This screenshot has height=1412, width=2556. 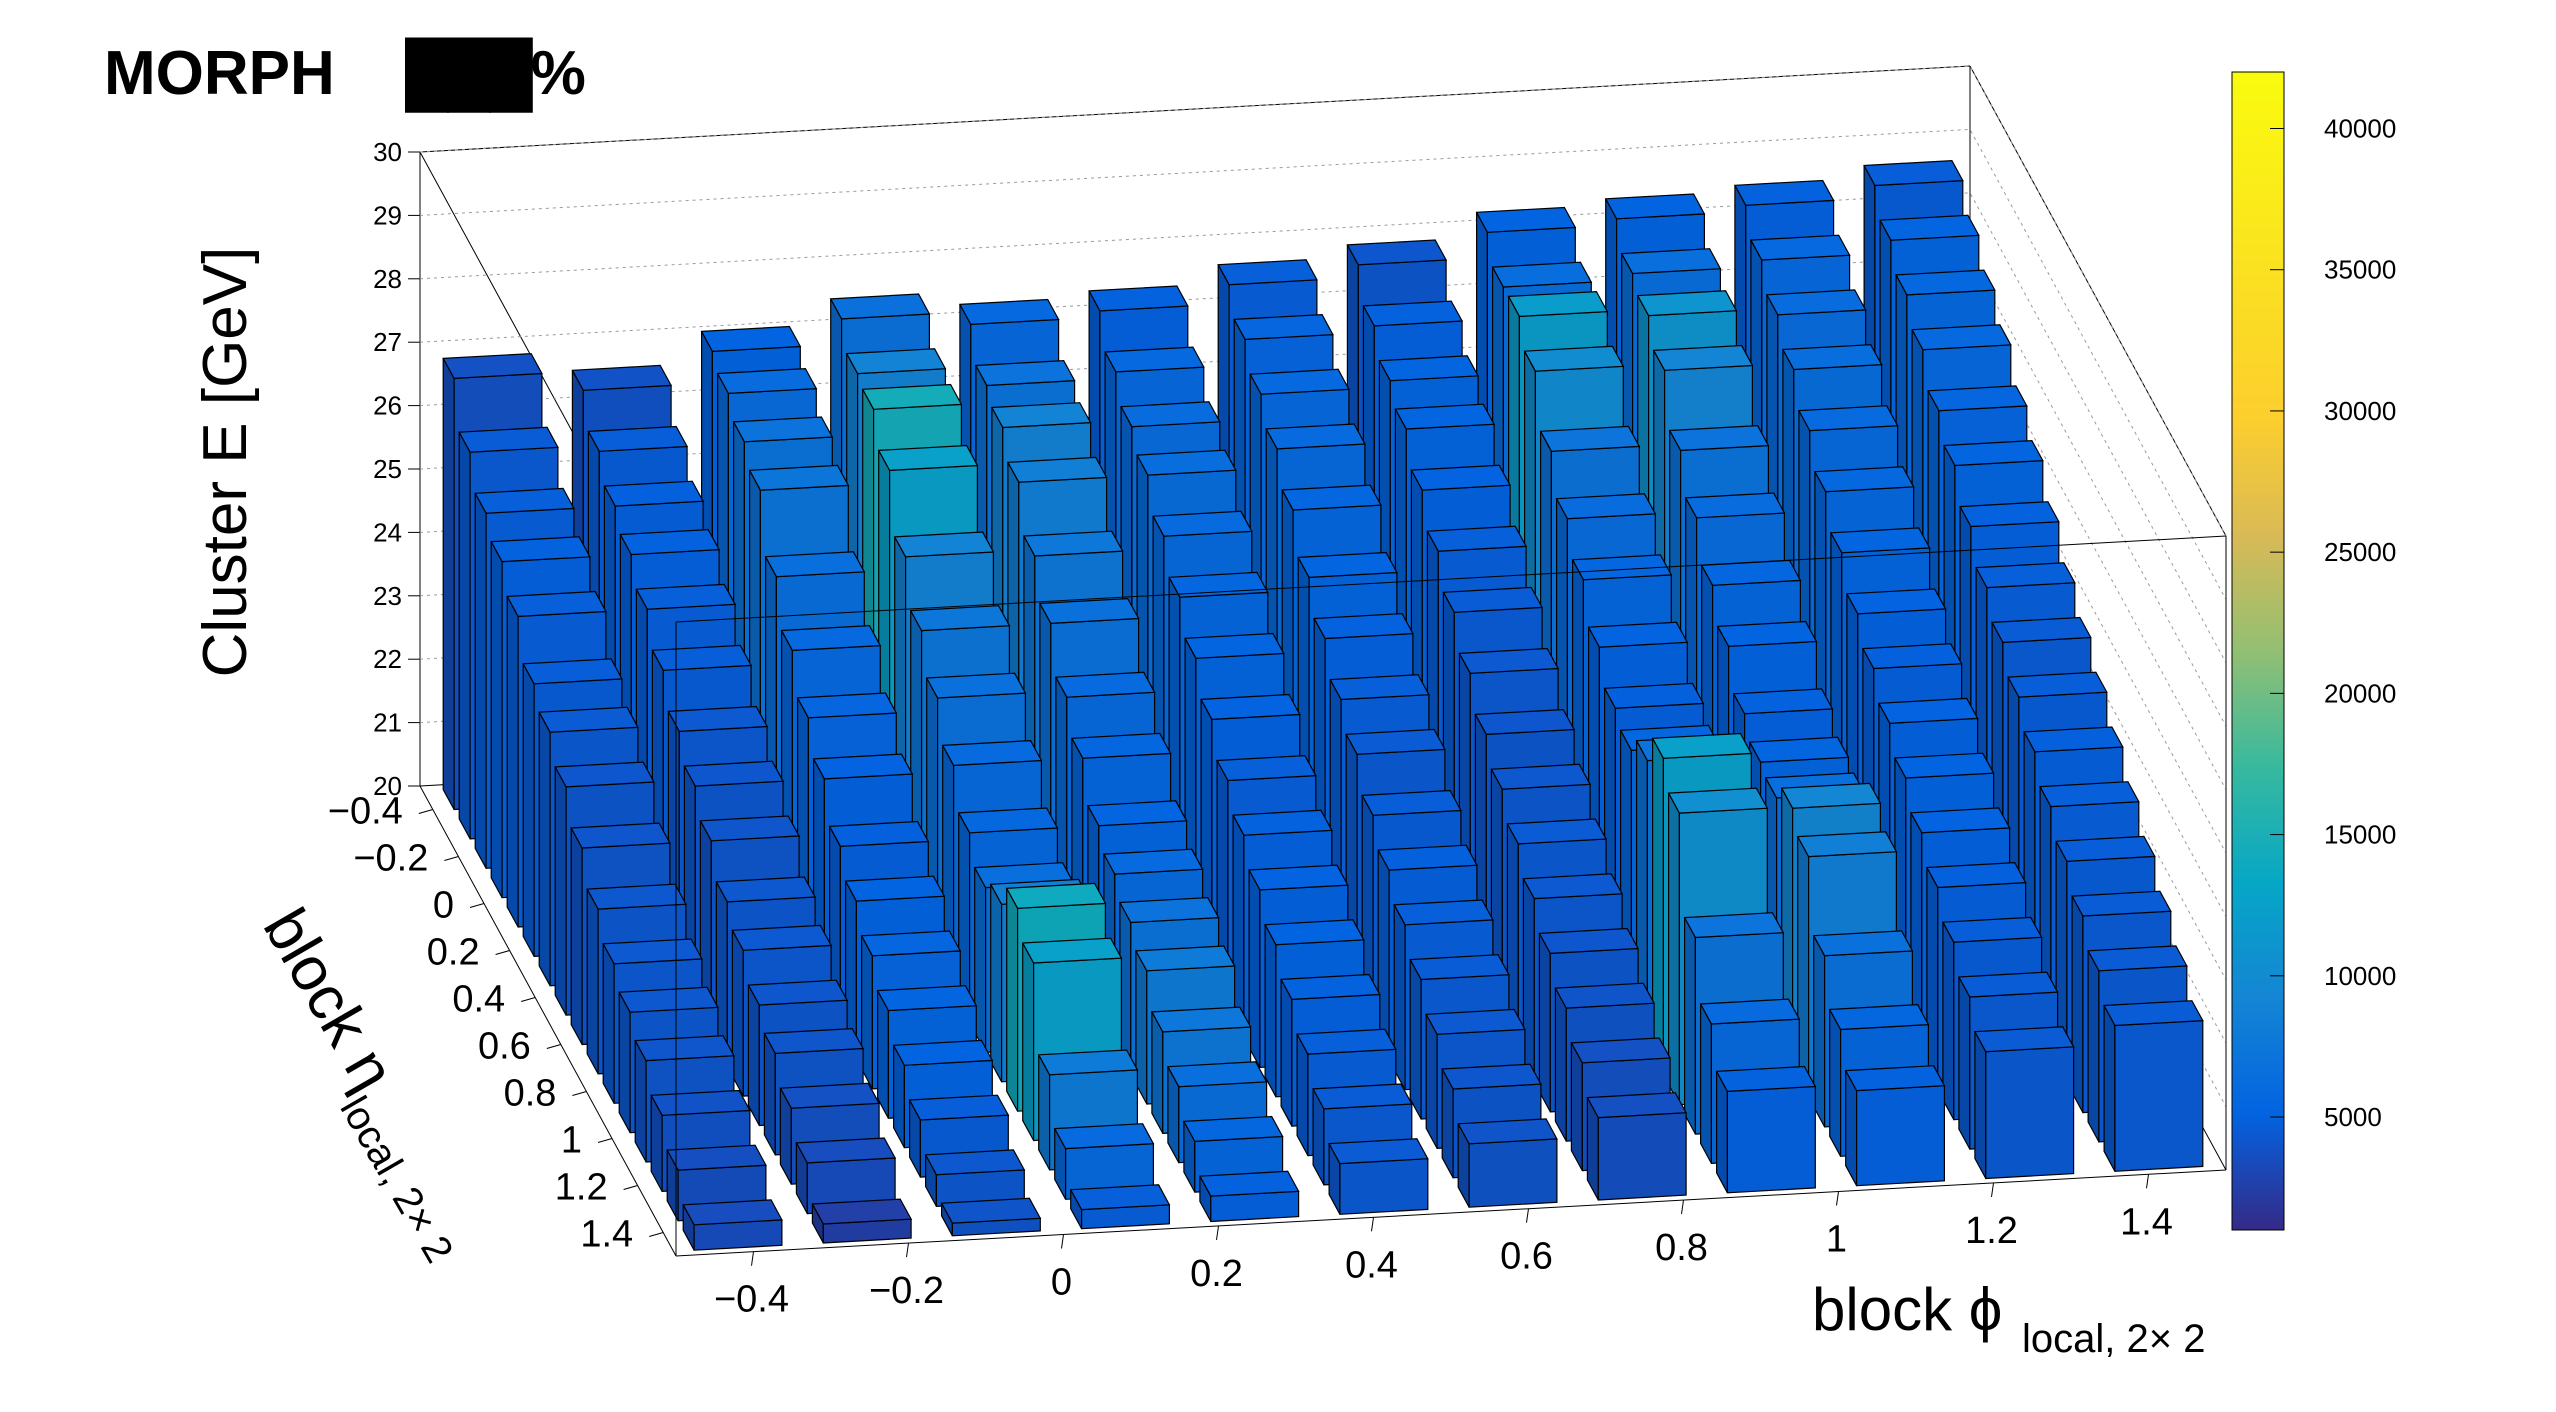 What do you see at coordinates (2113, 1339) in the screenshot?
I see `phi-axis-subscript: local, 2× 2` at bounding box center [2113, 1339].